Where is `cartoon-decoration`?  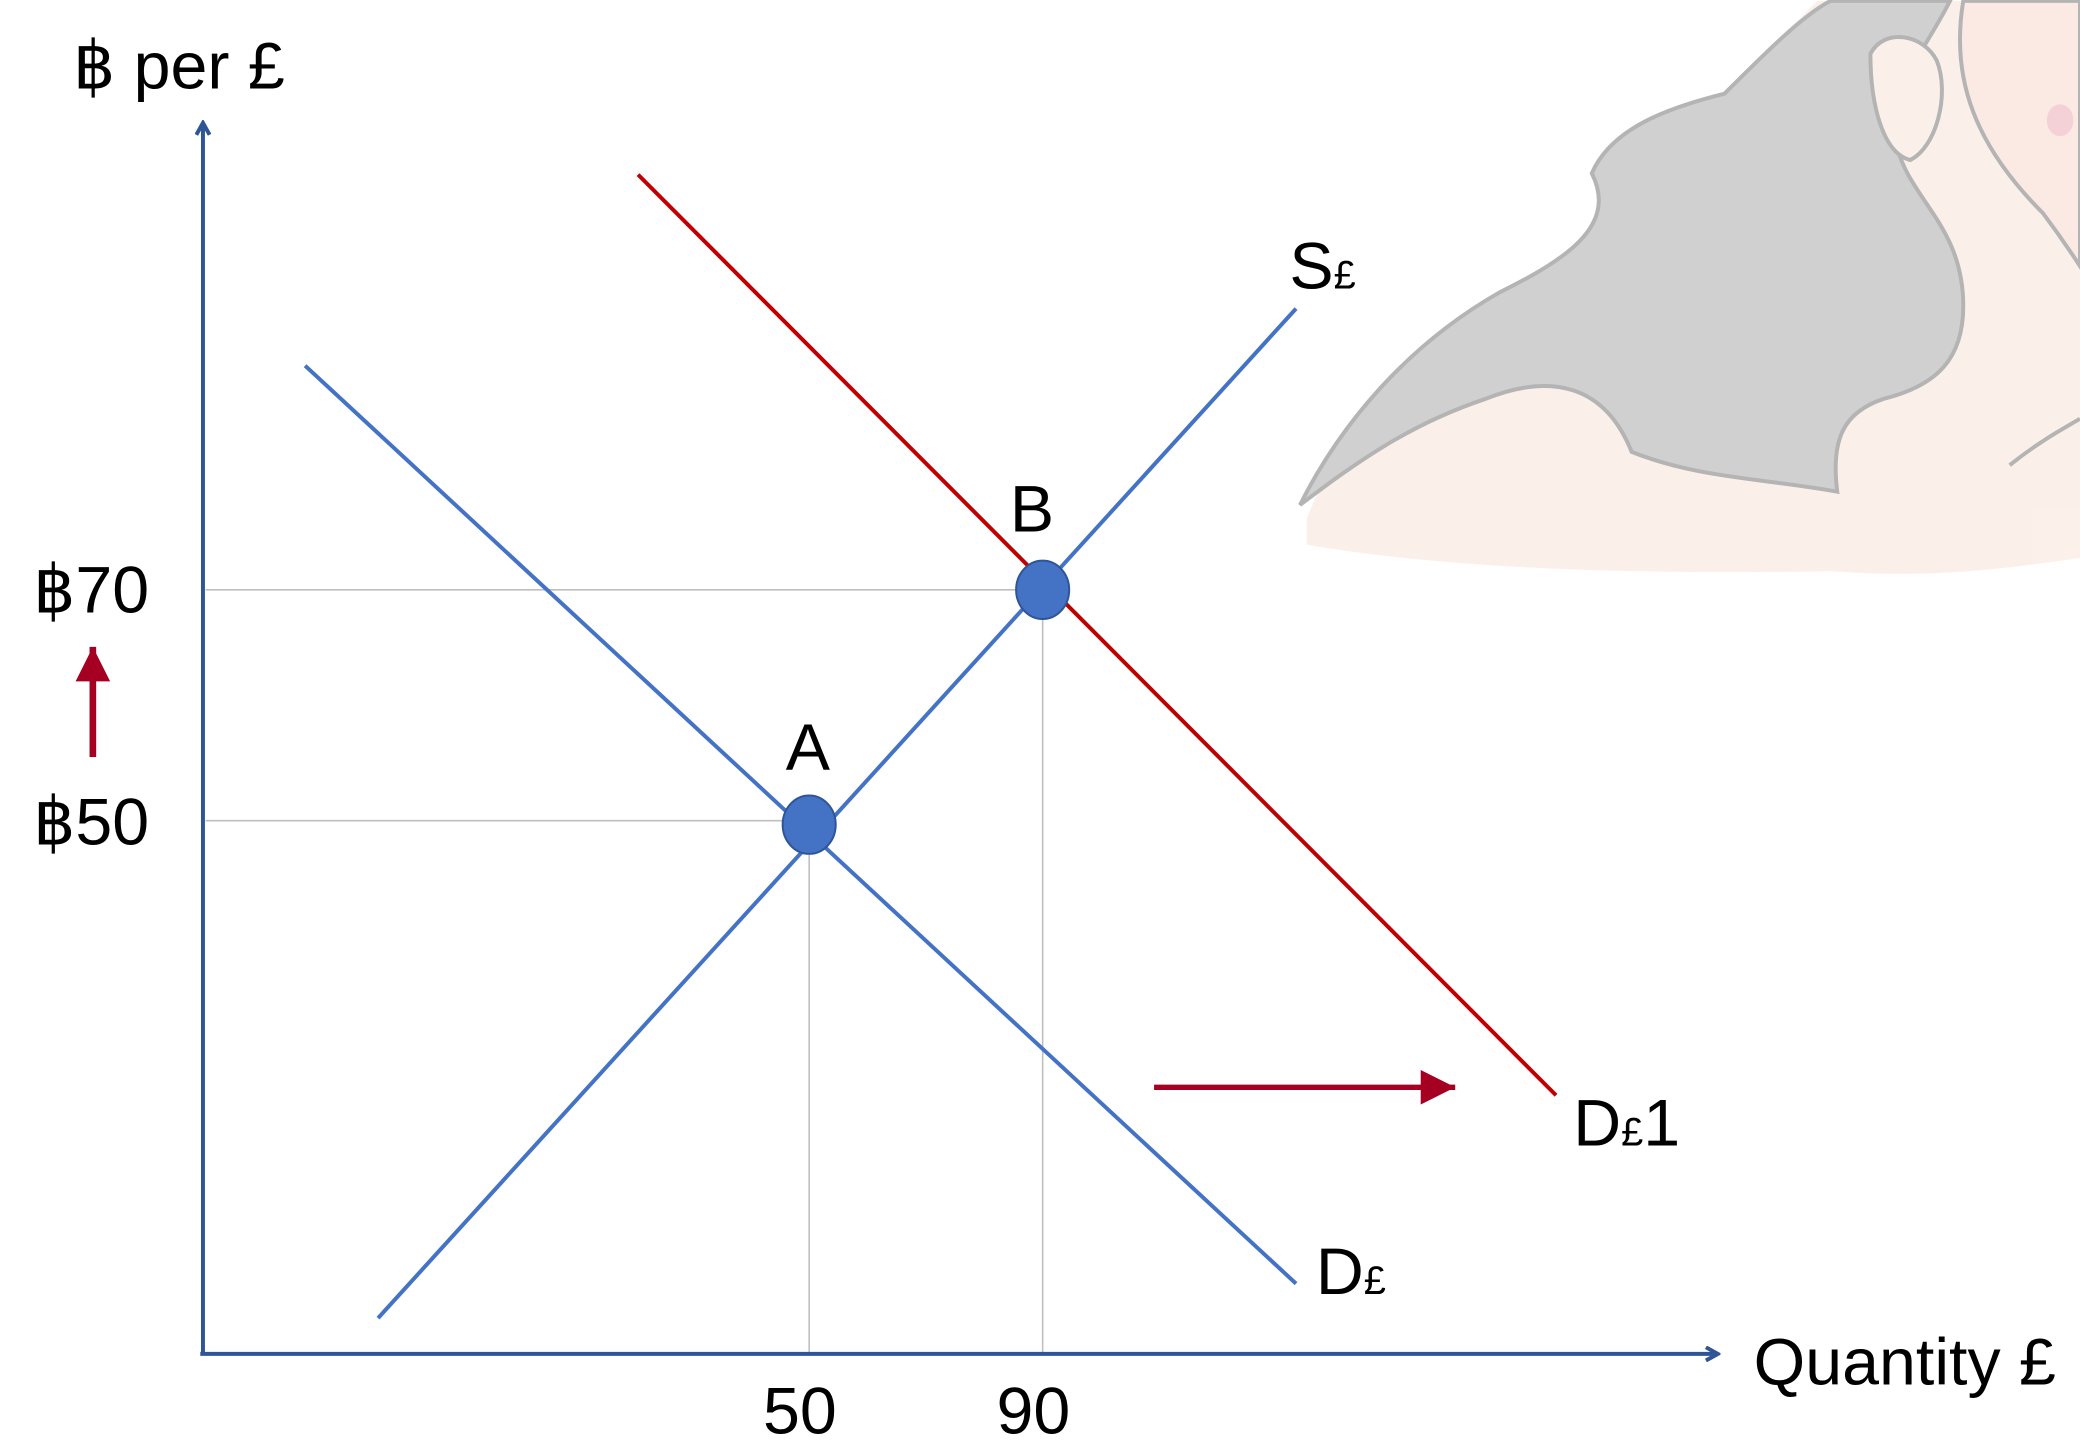
cartoon-decoration is located at coordinates (1689, 287).